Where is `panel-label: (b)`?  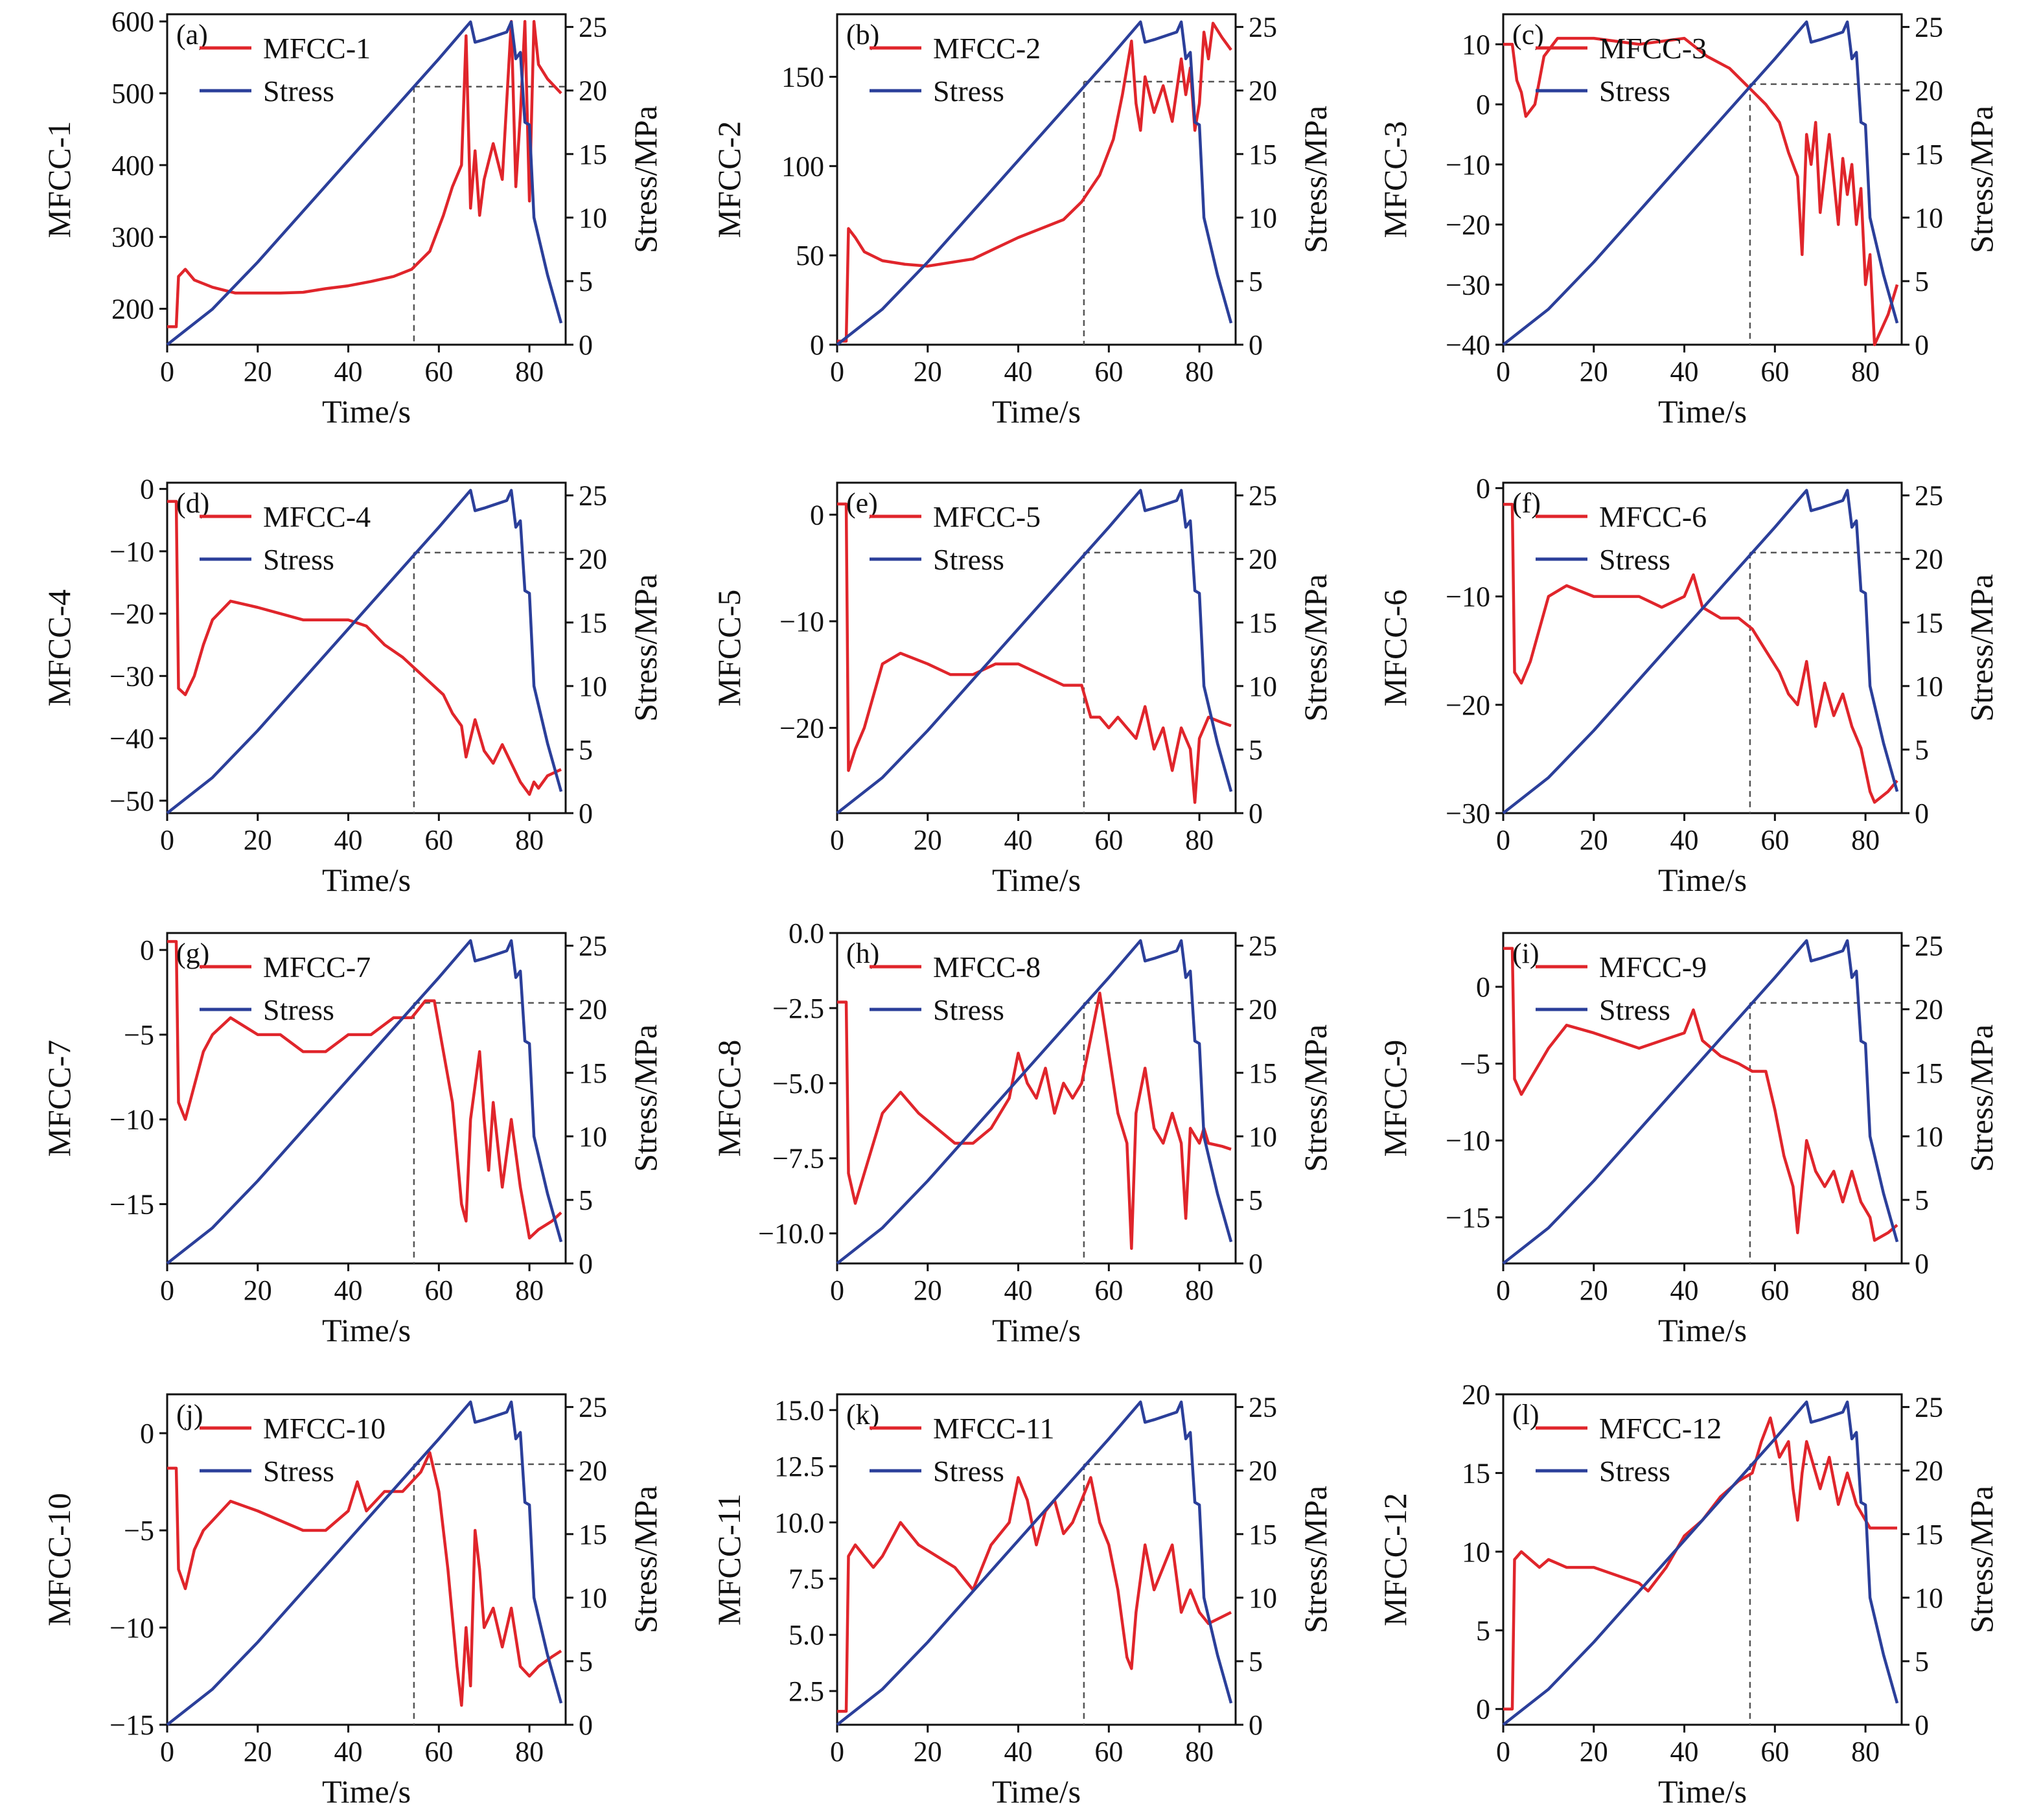
panel-label: (b) is located at coordinates (862, 35).